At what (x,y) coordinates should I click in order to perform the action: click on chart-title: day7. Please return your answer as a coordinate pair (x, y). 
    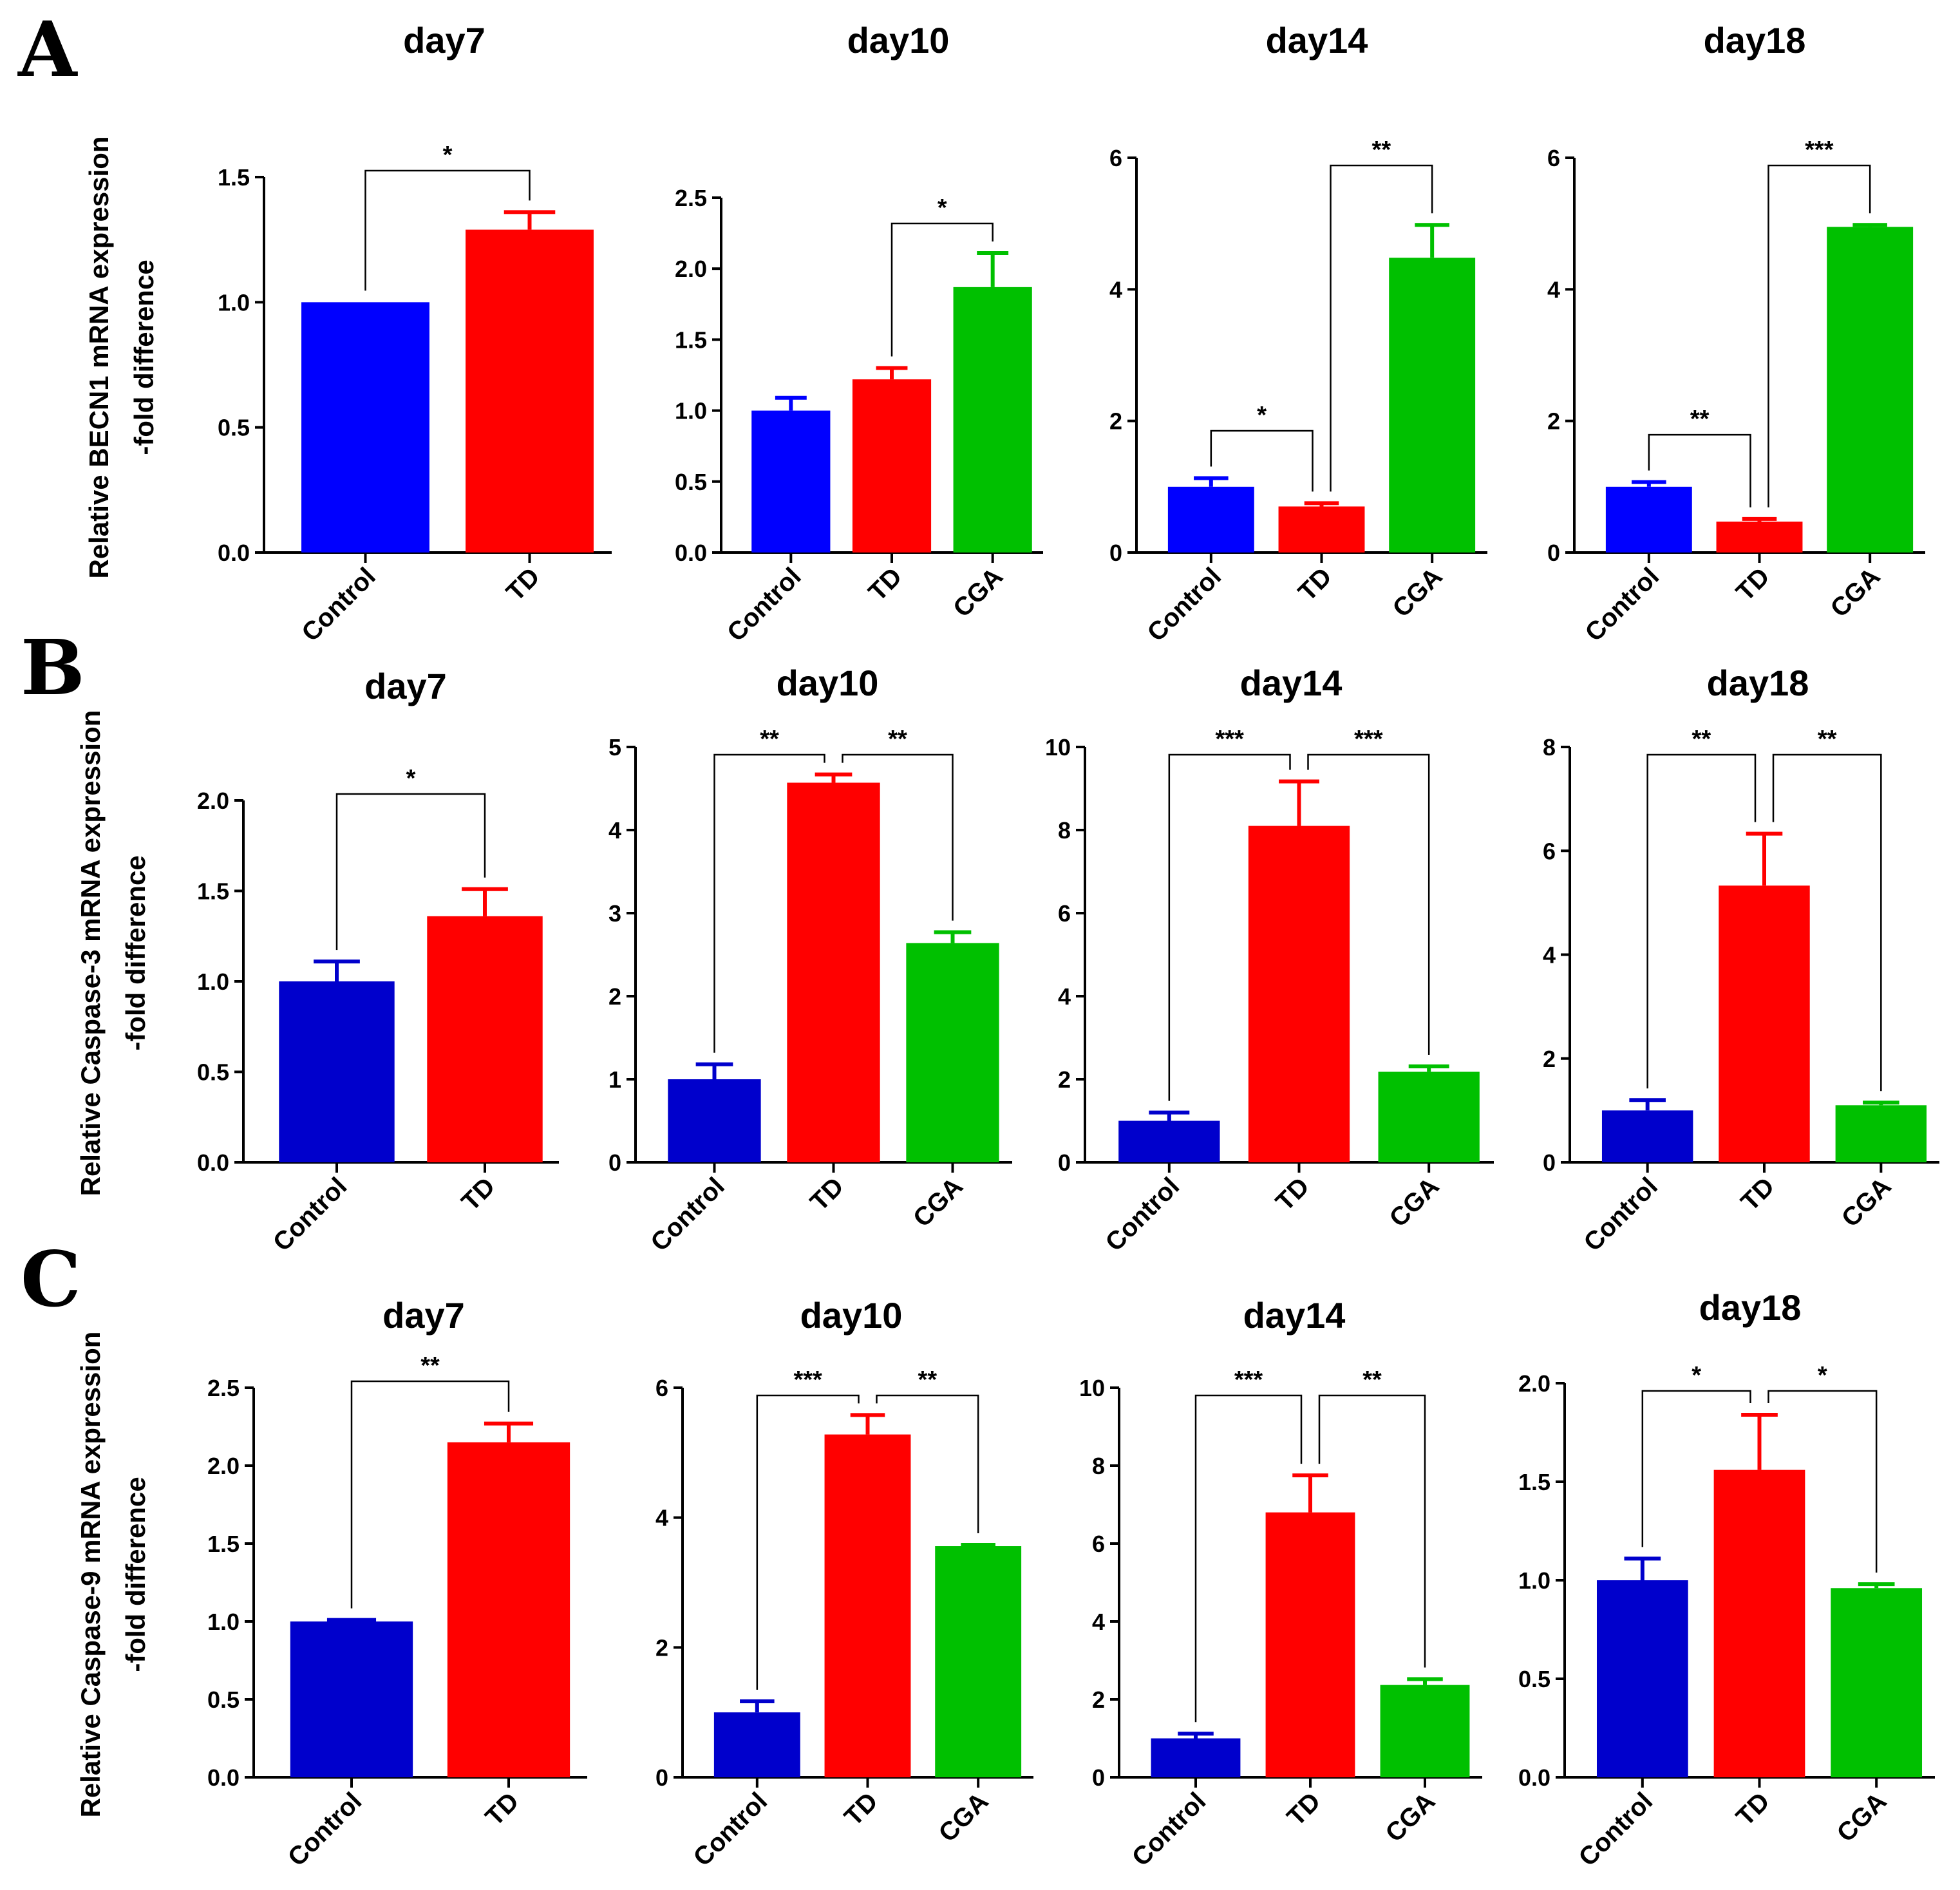
    Looking at the image, I should click on (405, 686).